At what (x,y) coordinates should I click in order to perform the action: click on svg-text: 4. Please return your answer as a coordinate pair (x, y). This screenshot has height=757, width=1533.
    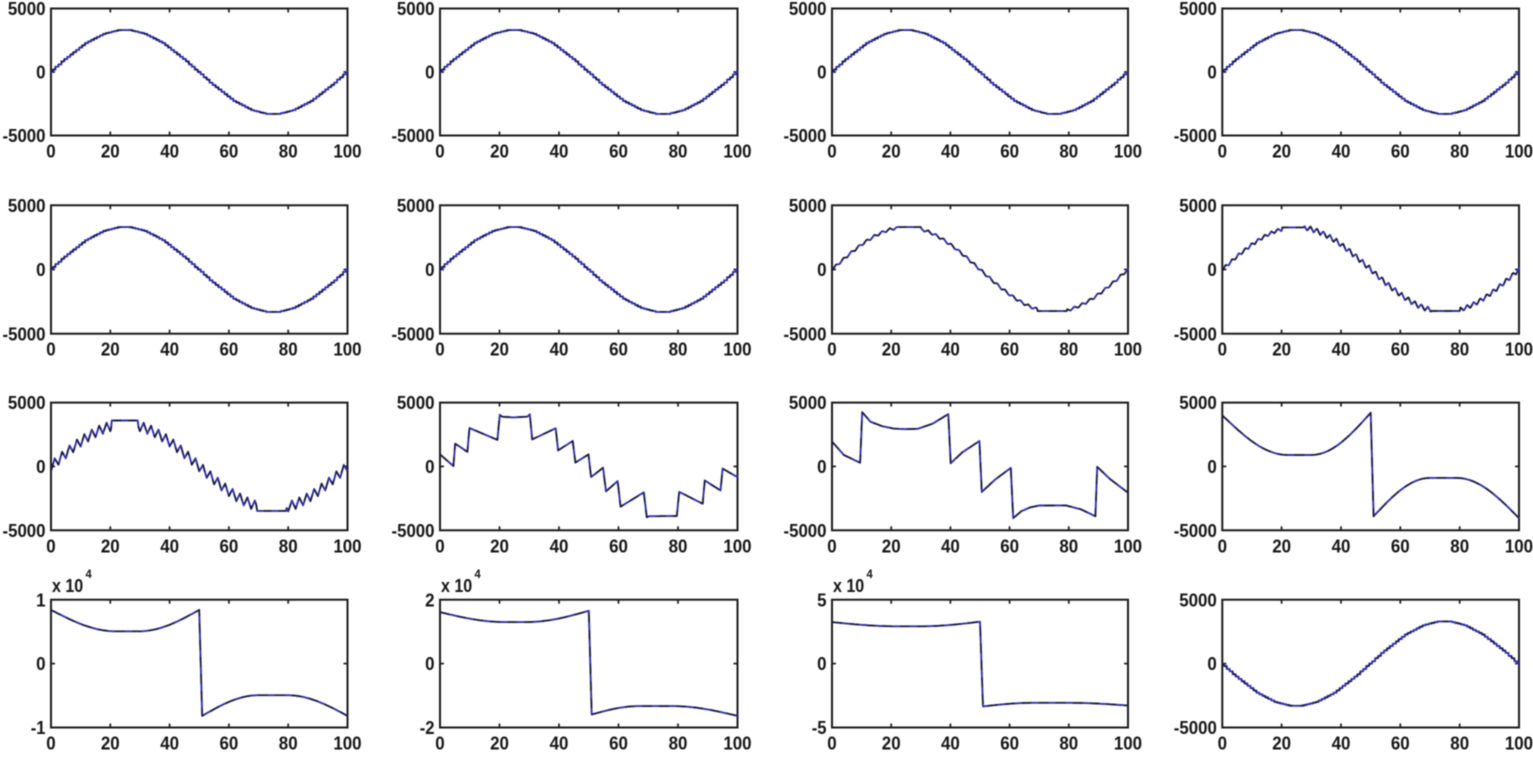
    Looking at the image, I should click on (89, 574).